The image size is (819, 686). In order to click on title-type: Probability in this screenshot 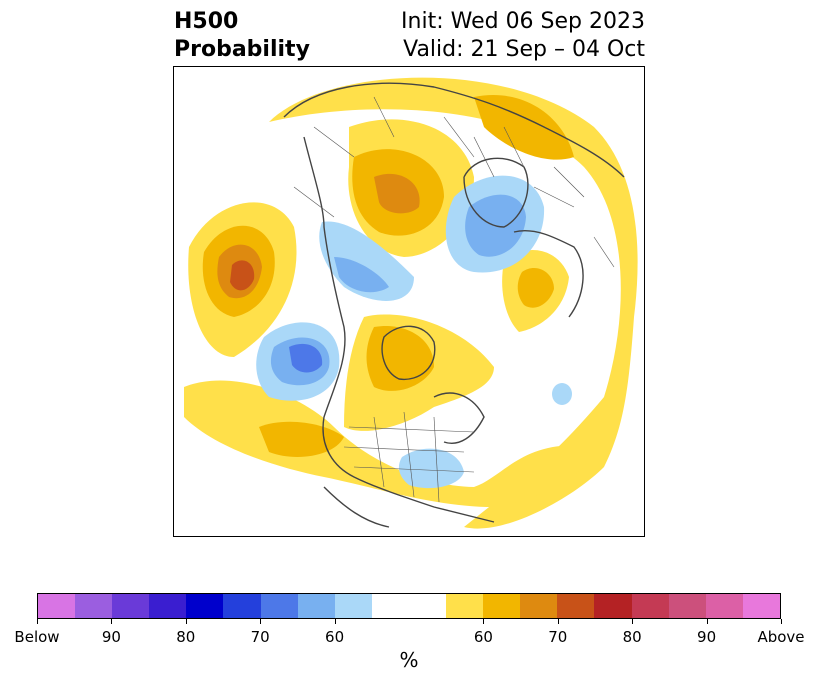, I will do `click(242, 49)`.